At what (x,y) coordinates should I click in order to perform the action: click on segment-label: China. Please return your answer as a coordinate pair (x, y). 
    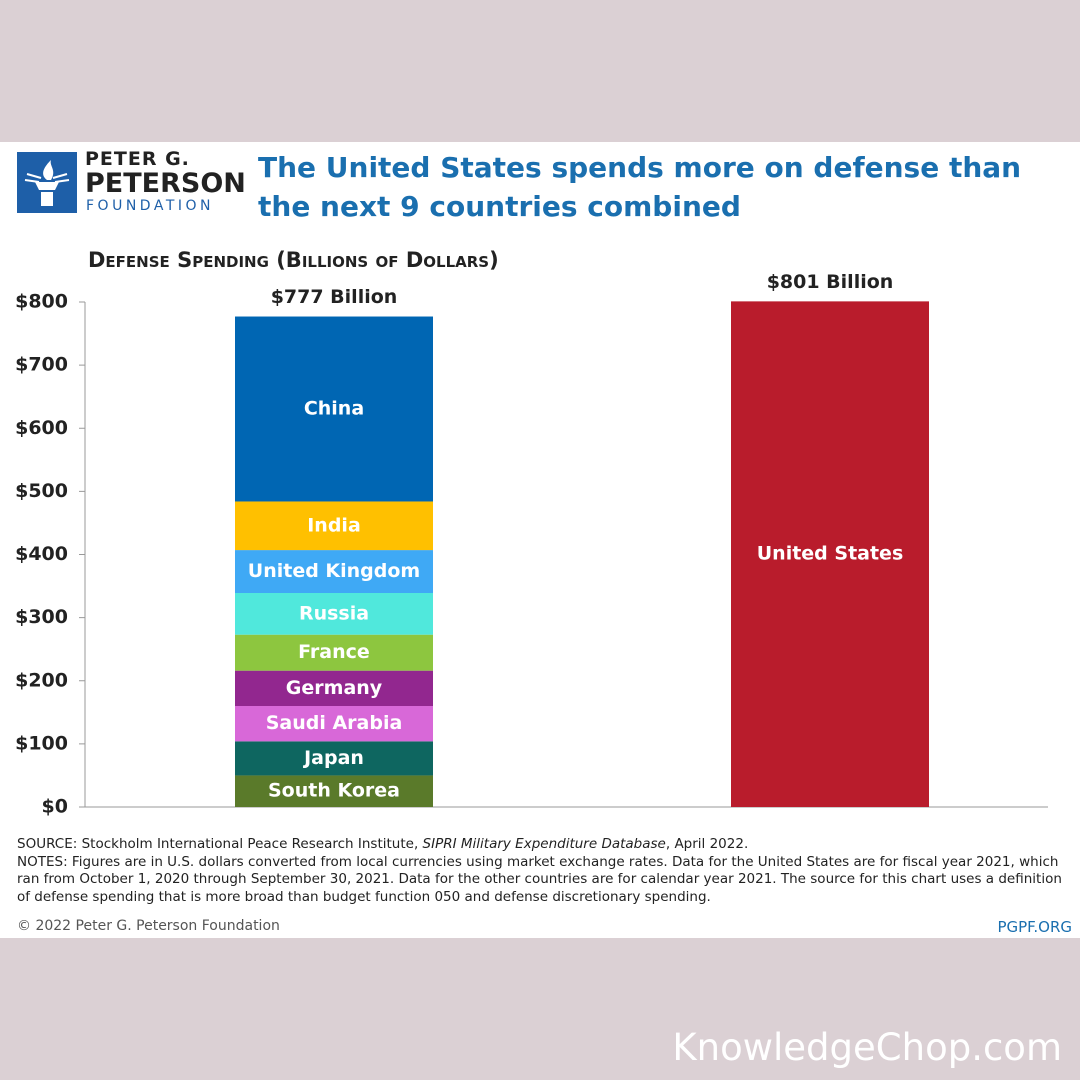
    Looking at the image, I should click on (334, 408).